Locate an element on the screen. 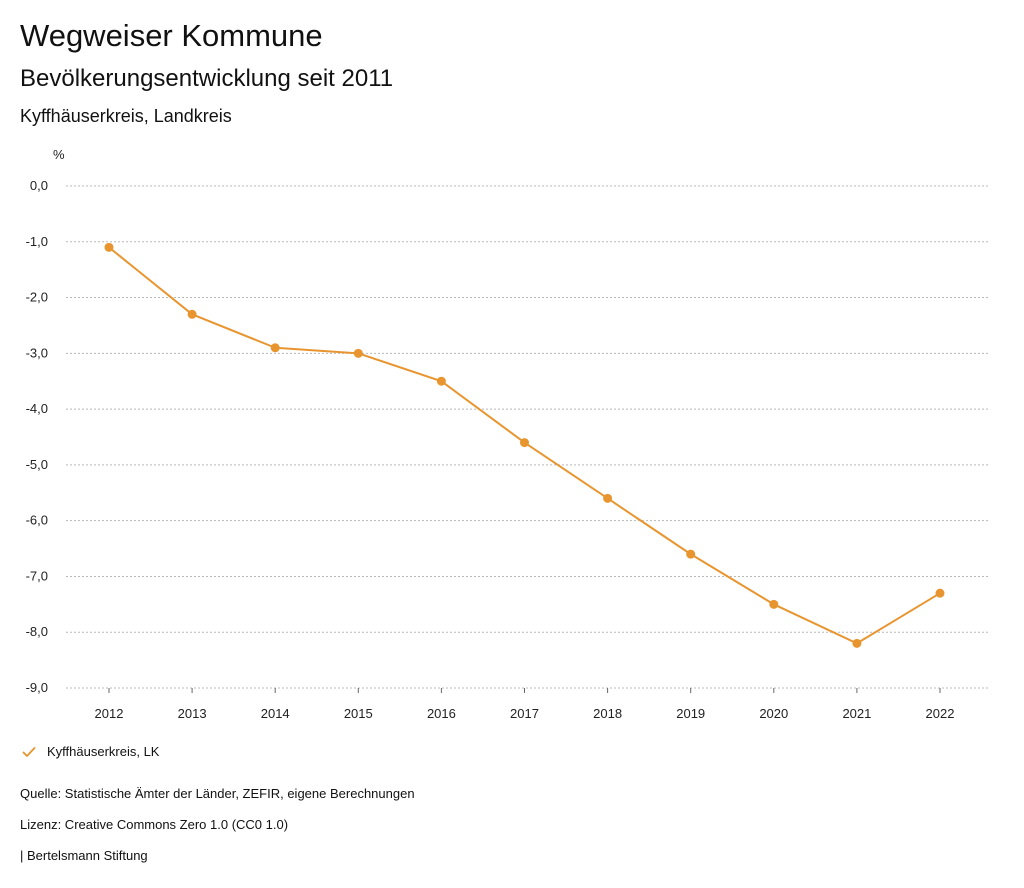  x-tick-label: 2015 is located at coordinates (358, 713).